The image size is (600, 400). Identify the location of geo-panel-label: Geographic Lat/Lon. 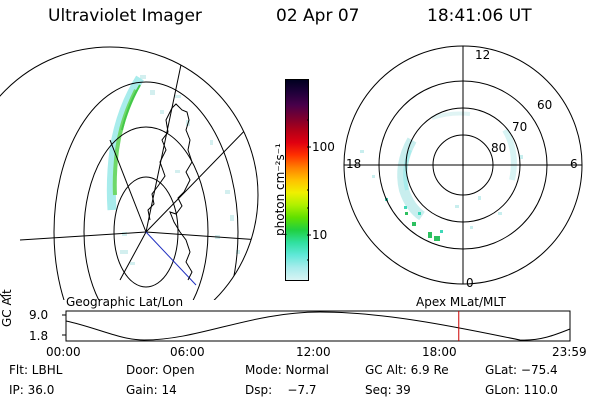
(125, 302).